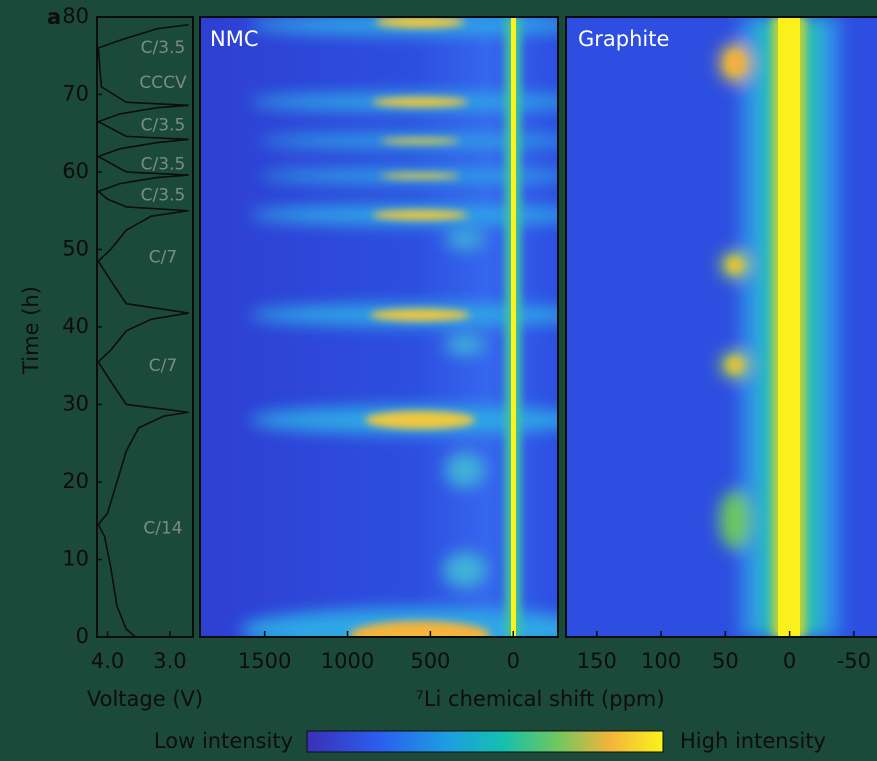  I want to click on colorbar-label: High intensity, so click(753, 741).